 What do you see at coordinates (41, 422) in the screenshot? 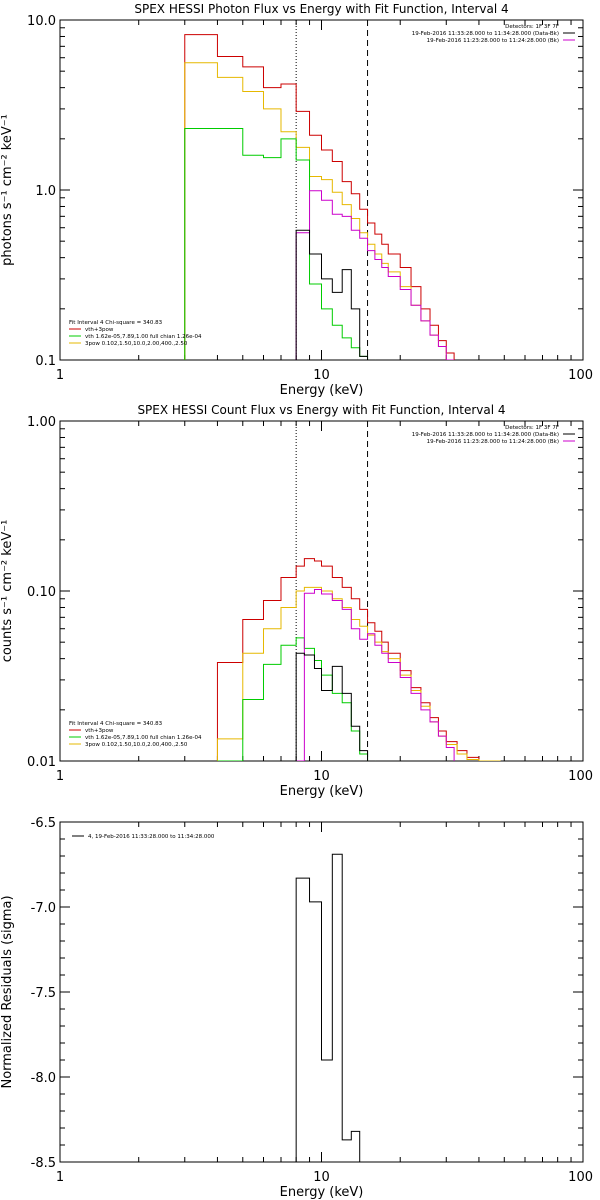
I see `y-tick-label: 1.00` at bounding box center [41, 422].